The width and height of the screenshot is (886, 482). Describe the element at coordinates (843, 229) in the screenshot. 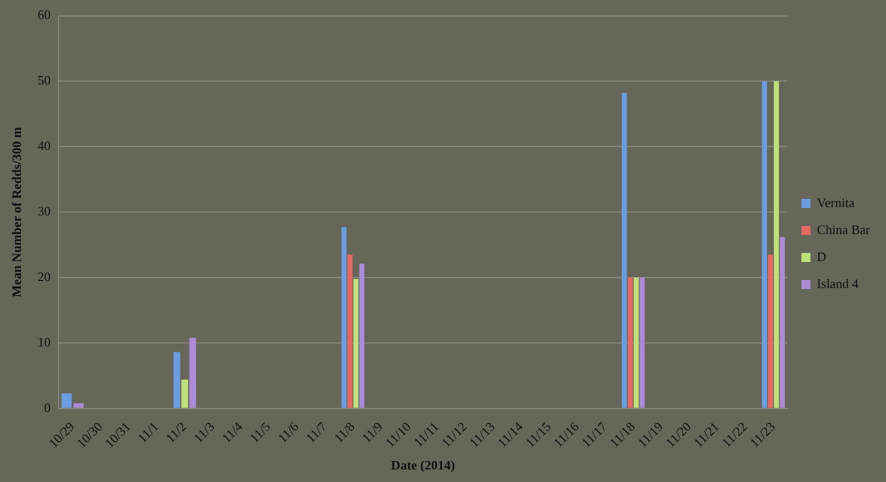

I see `legend-label: China Bar` at that location.